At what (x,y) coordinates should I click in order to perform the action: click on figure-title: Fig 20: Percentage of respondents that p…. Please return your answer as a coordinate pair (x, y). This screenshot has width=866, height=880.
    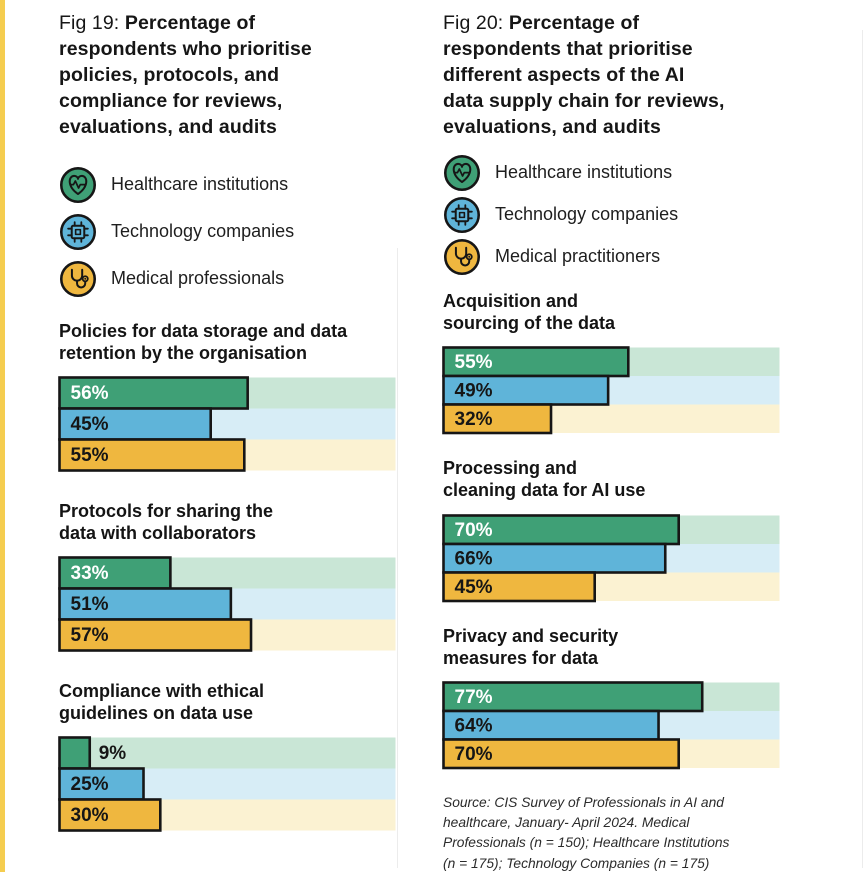
    Looking at the image, I should click on (613, 76).